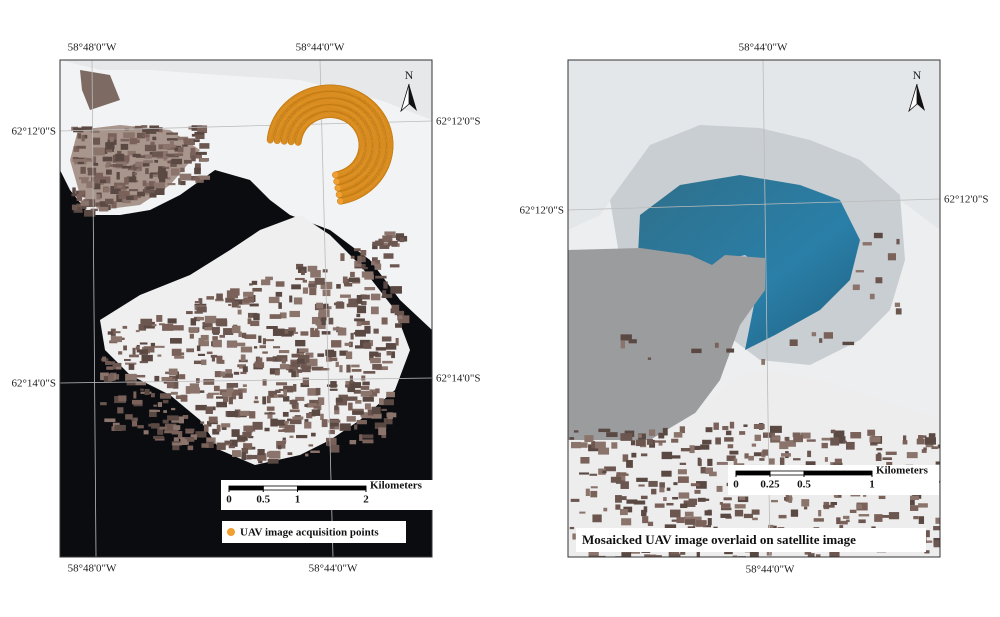  What do you see at coordinates (542, 211) in the screenshot?
I see `latitude-label: 62°12'0"S` at bounding box center [542, 211].